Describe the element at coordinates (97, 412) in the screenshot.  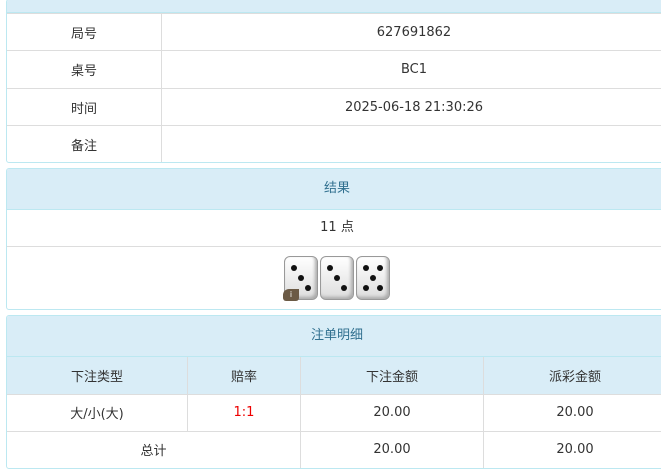
I see `bet-type: 大/小(大)` at that location.